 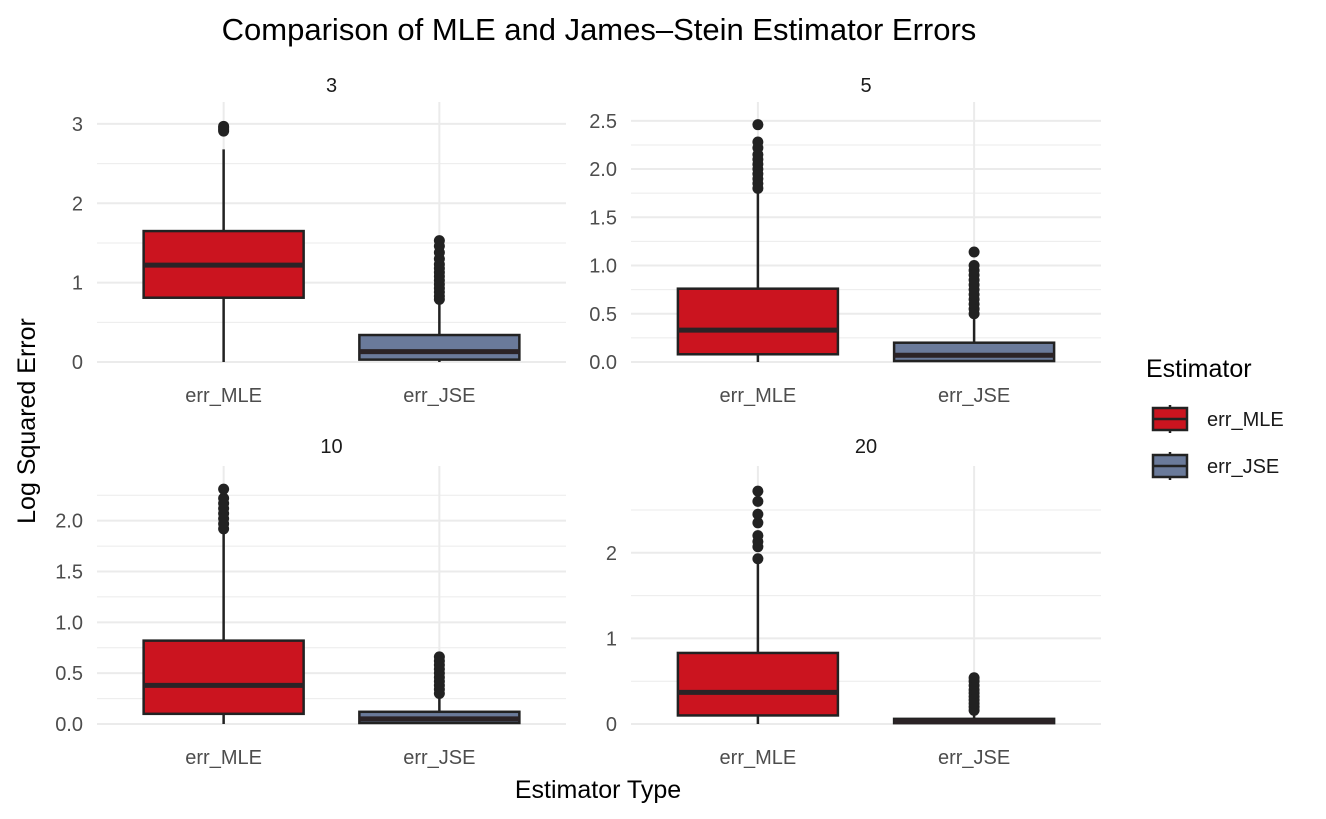 I want to click on y-axis-title: Log Squared Error, so click(x=27, y=421).